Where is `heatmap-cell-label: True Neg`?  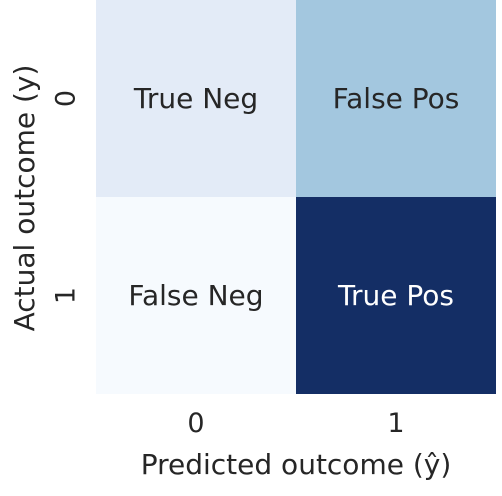
heatmap-cell-label: True Neg is located at coordinates (195, 98).